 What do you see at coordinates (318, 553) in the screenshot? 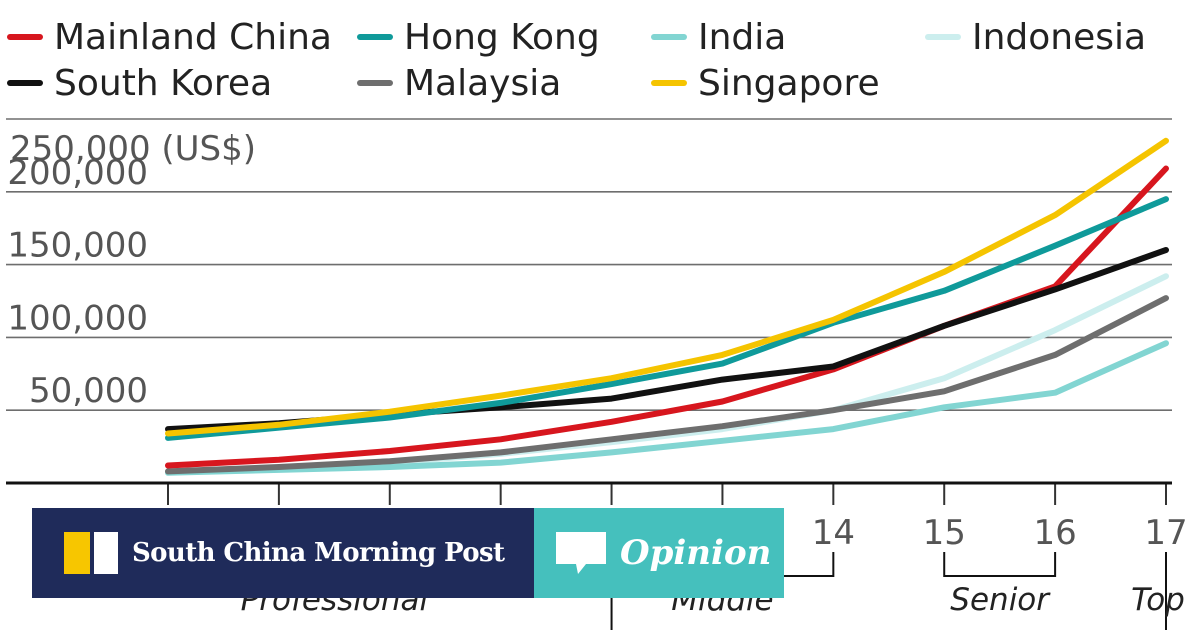
I see `publication-name: South China Morning Post` at bounding box center [318, 553].